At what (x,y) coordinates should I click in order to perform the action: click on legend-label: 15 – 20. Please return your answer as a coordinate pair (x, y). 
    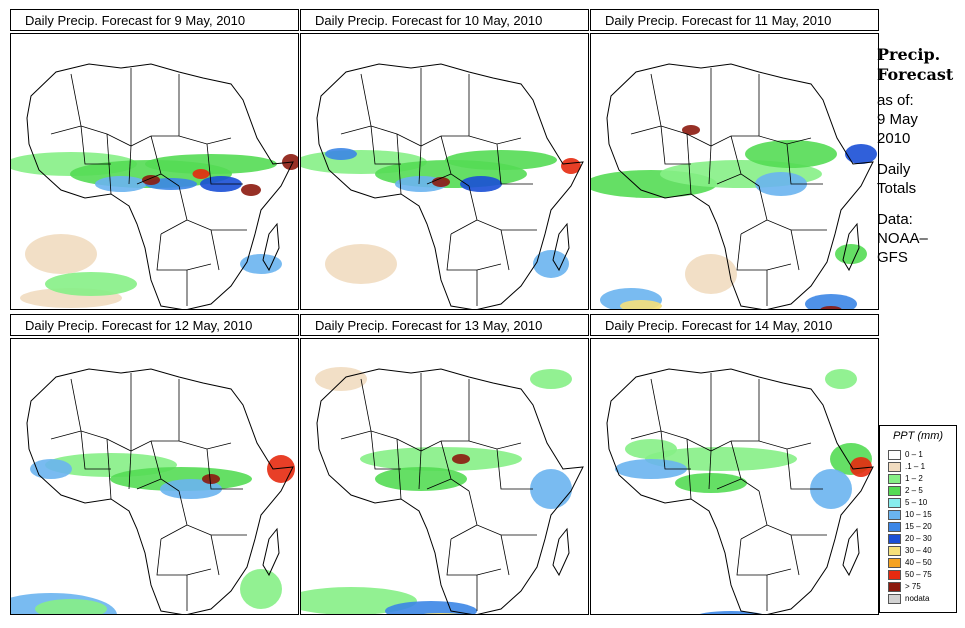
    Looking at the image, I should click on (918, 526).